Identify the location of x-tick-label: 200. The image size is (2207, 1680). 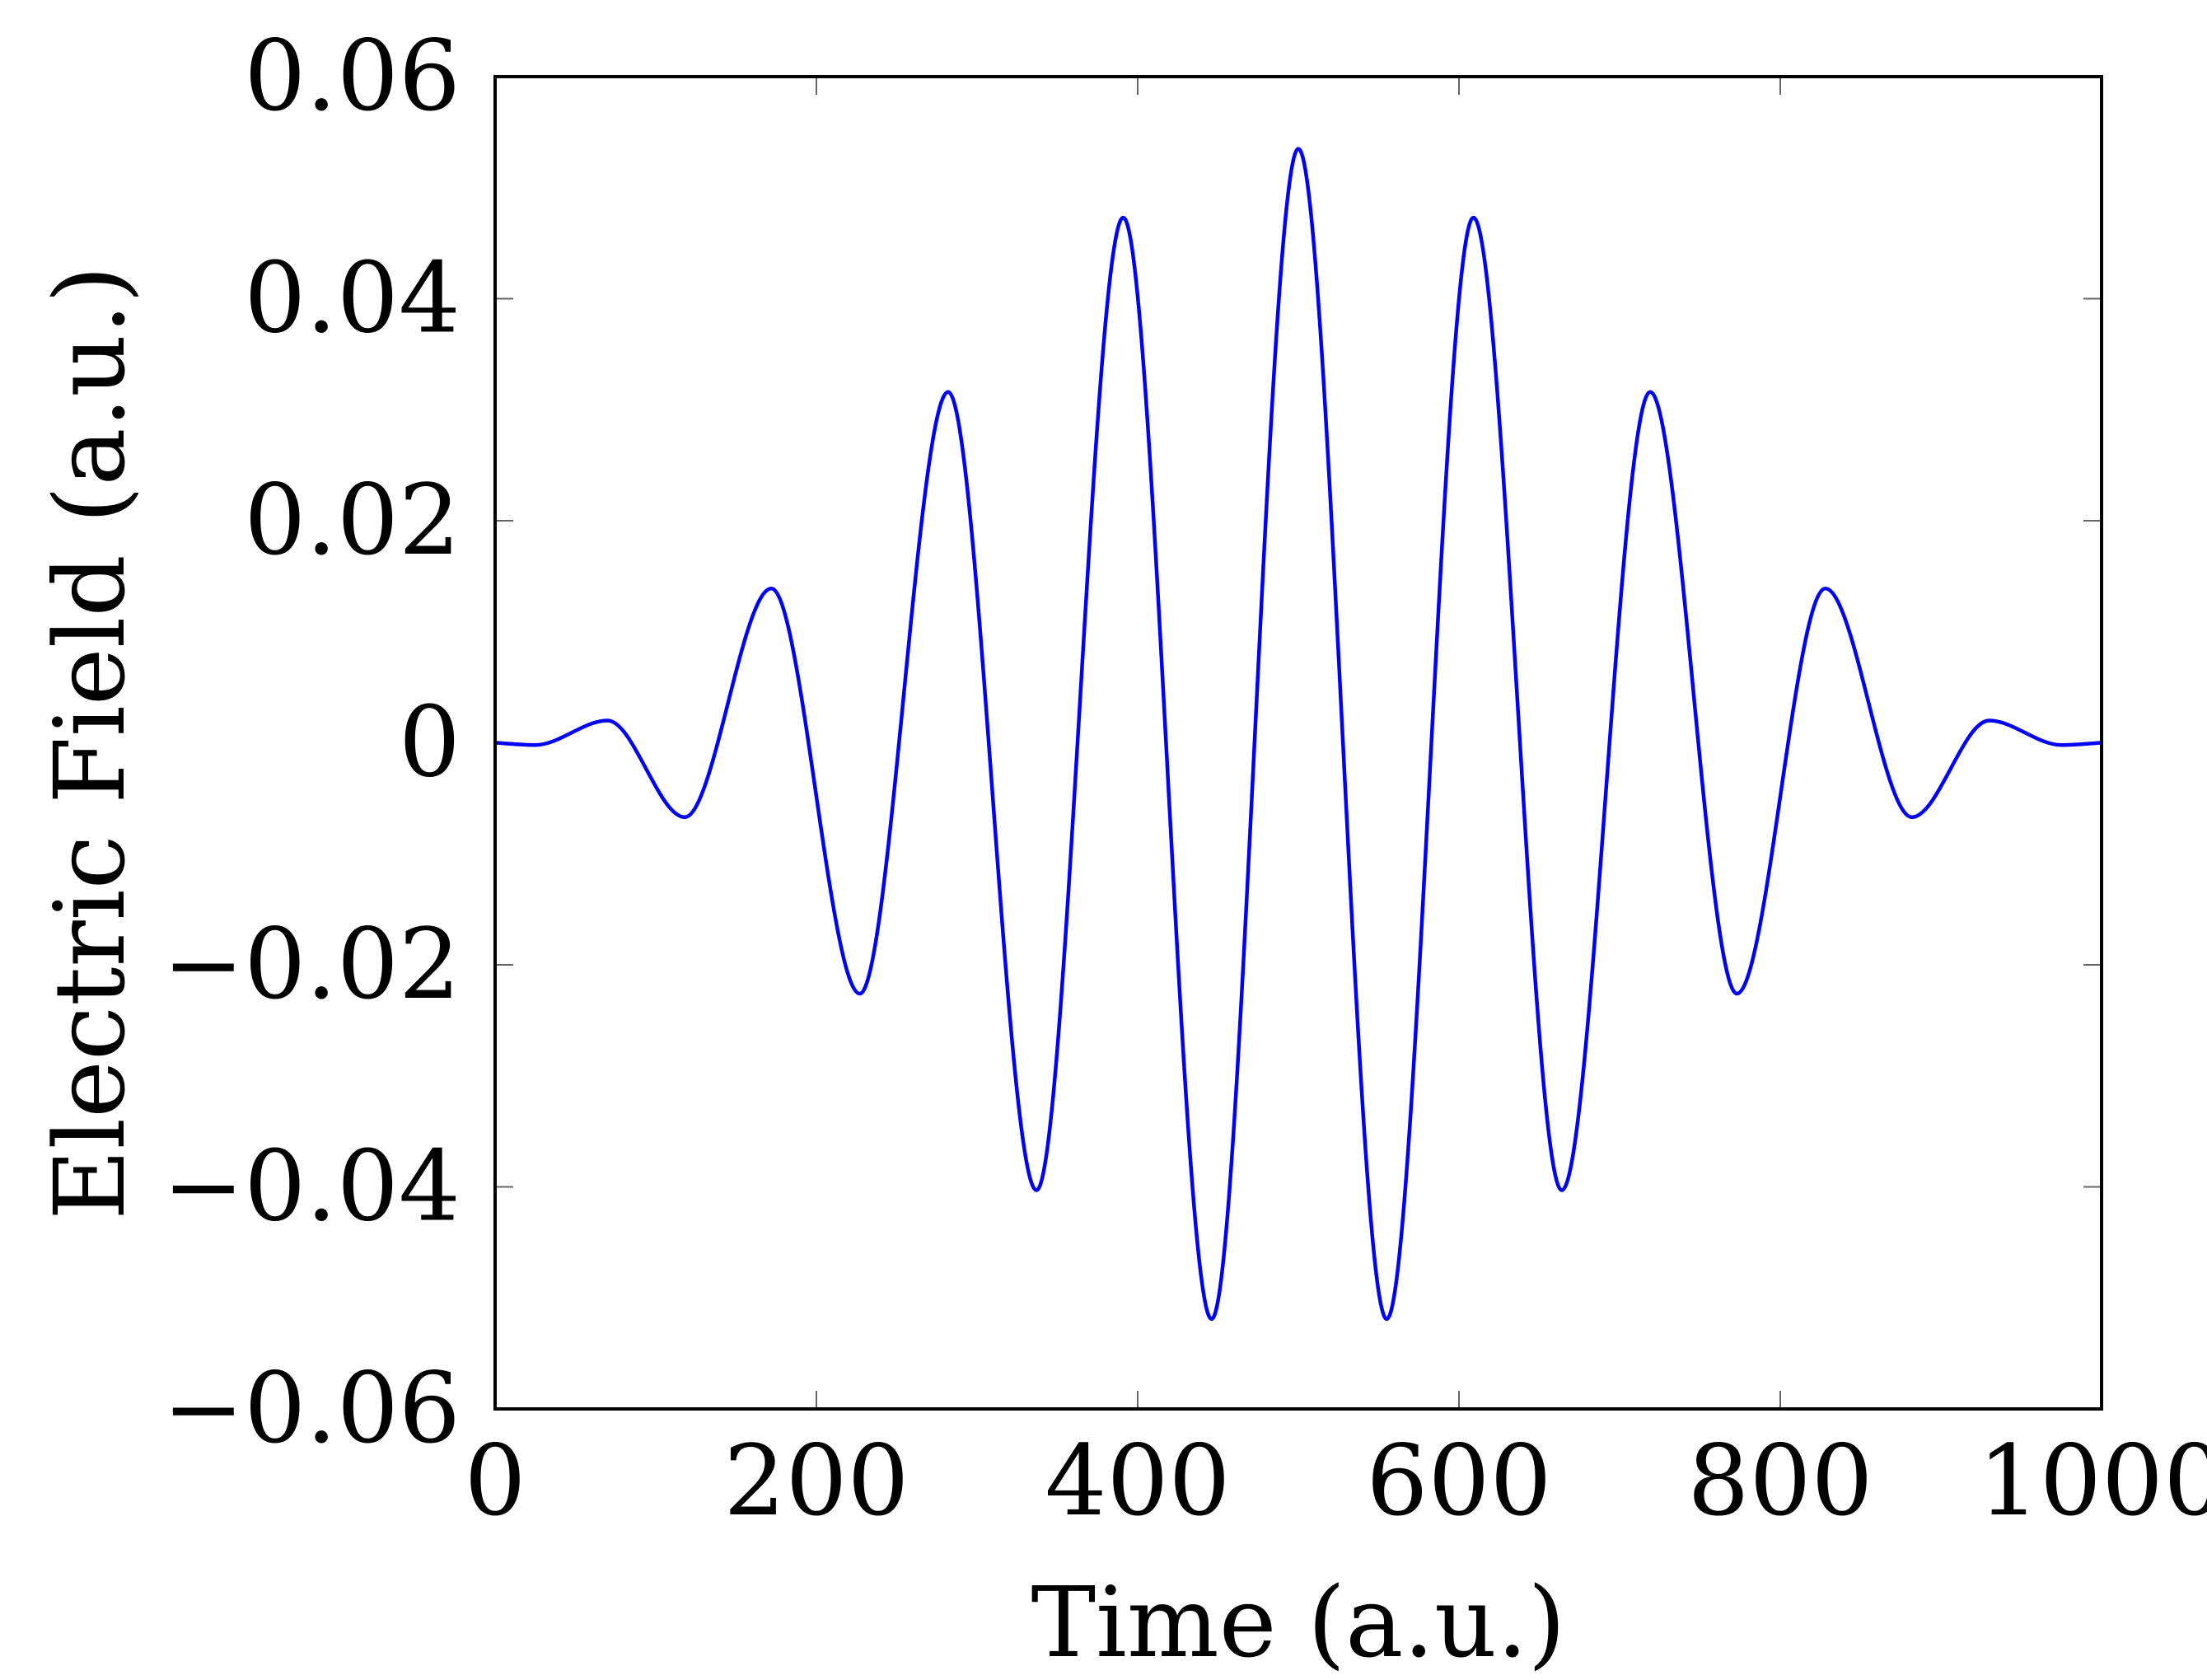
(816, 1480).